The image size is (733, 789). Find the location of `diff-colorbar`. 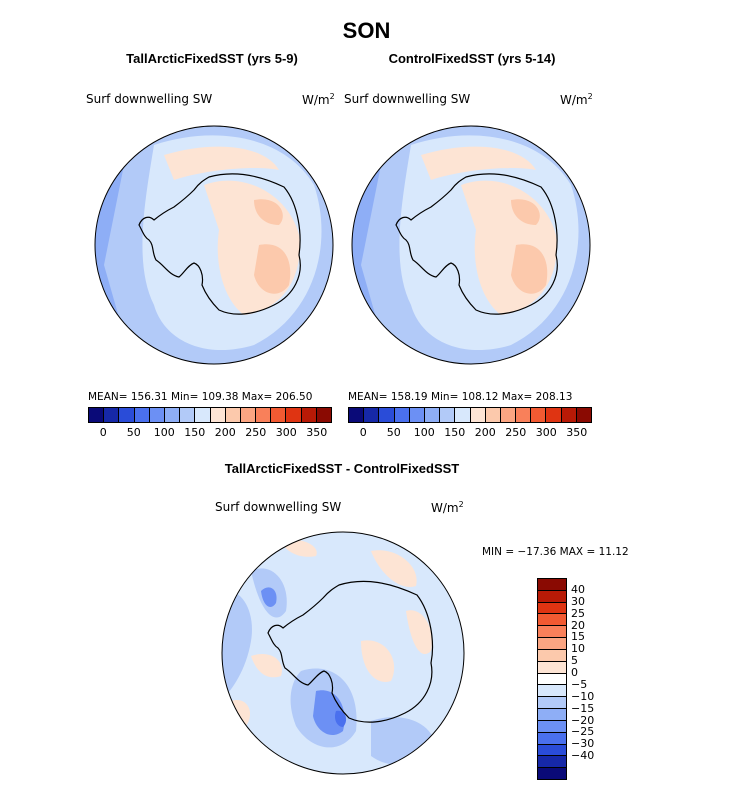

diff-colorbar is located at coordinates (552, 679).